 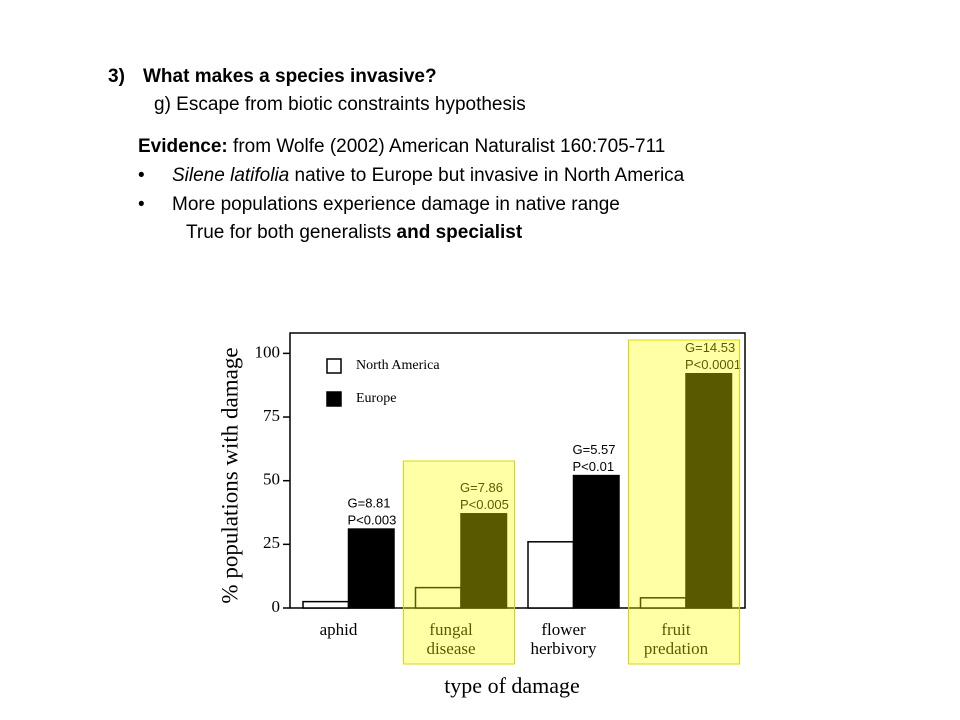 What do you see at coordinates (231, 175) in the screenshot?
I see `species-name: Silene latifolia` at bounding box center [231, 175].